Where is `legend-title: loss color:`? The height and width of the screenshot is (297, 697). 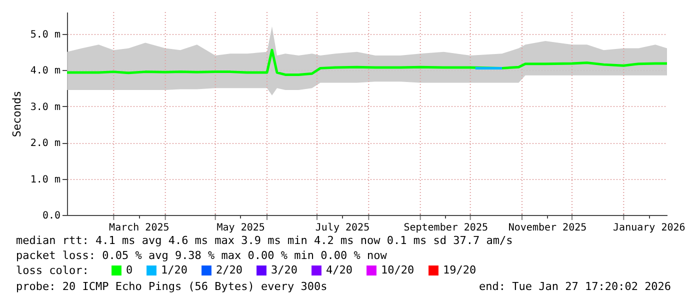 legend-title: loss color: is located at coordinates (52, 270).